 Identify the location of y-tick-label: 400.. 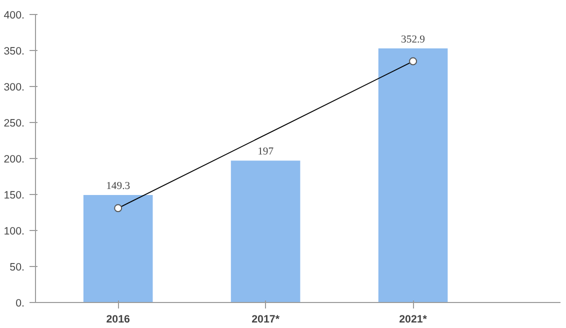
(14, 16).